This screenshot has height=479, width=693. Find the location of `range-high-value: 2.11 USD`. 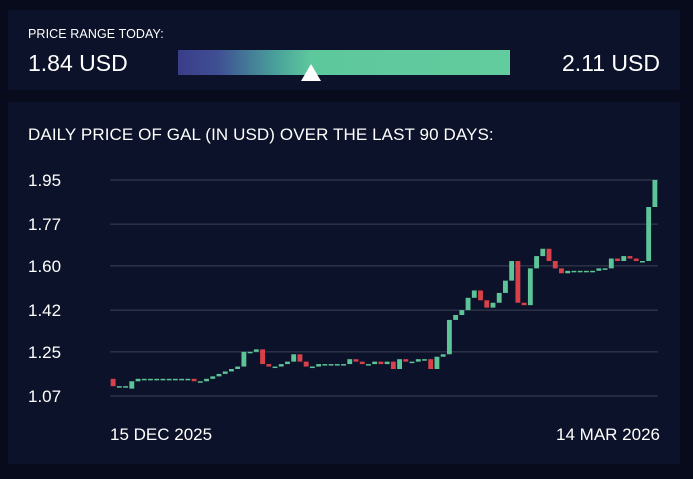

range-high-value: 2.11 USD is located at coordinates (610, 63).